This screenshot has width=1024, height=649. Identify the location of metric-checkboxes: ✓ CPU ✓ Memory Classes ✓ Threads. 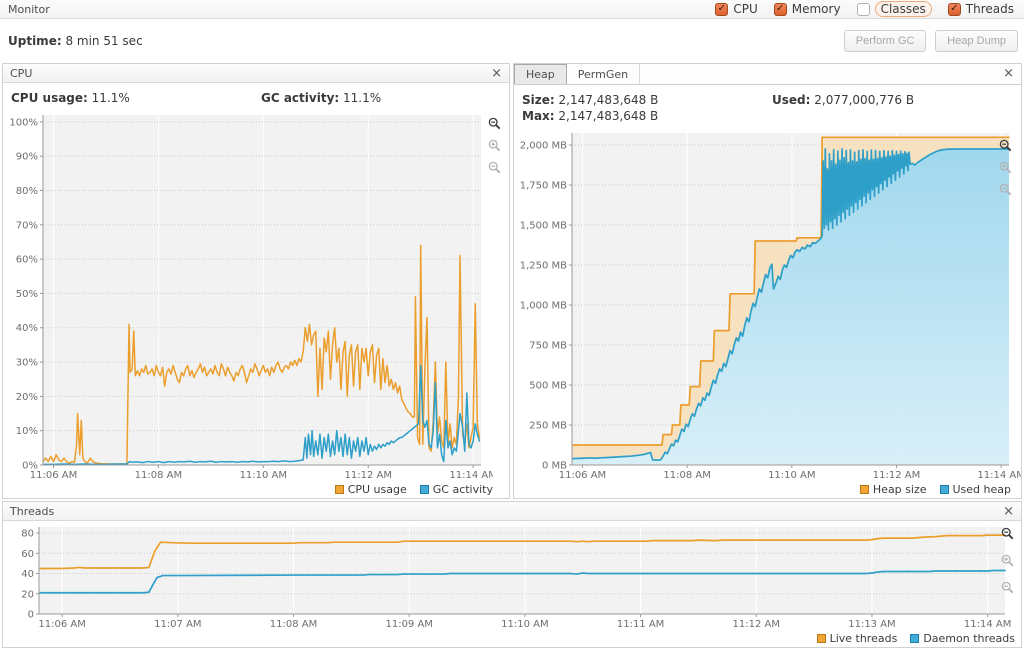
(864, 9).